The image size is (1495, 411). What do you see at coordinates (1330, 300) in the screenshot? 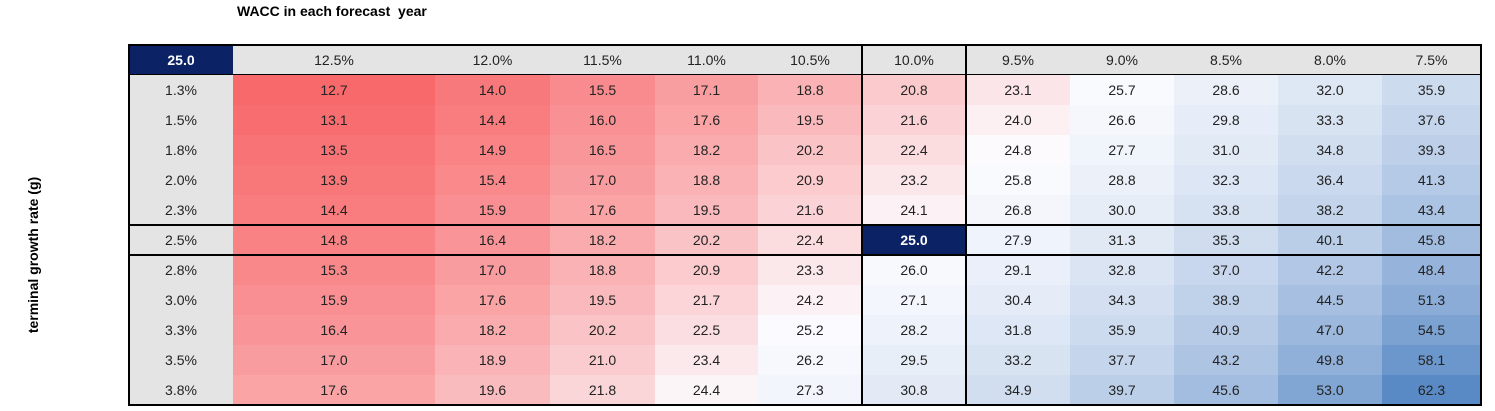
I see `value-cell: 44.5` at bounding box center [1330, 300].